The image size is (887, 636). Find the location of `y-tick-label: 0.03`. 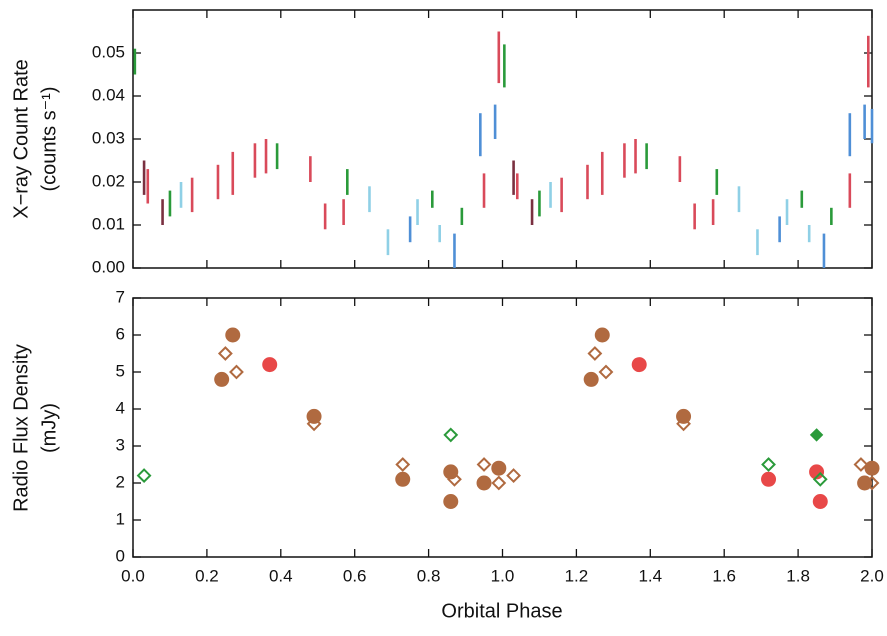

y-tick-label: 0.03 is located at coordinates (108, 137).